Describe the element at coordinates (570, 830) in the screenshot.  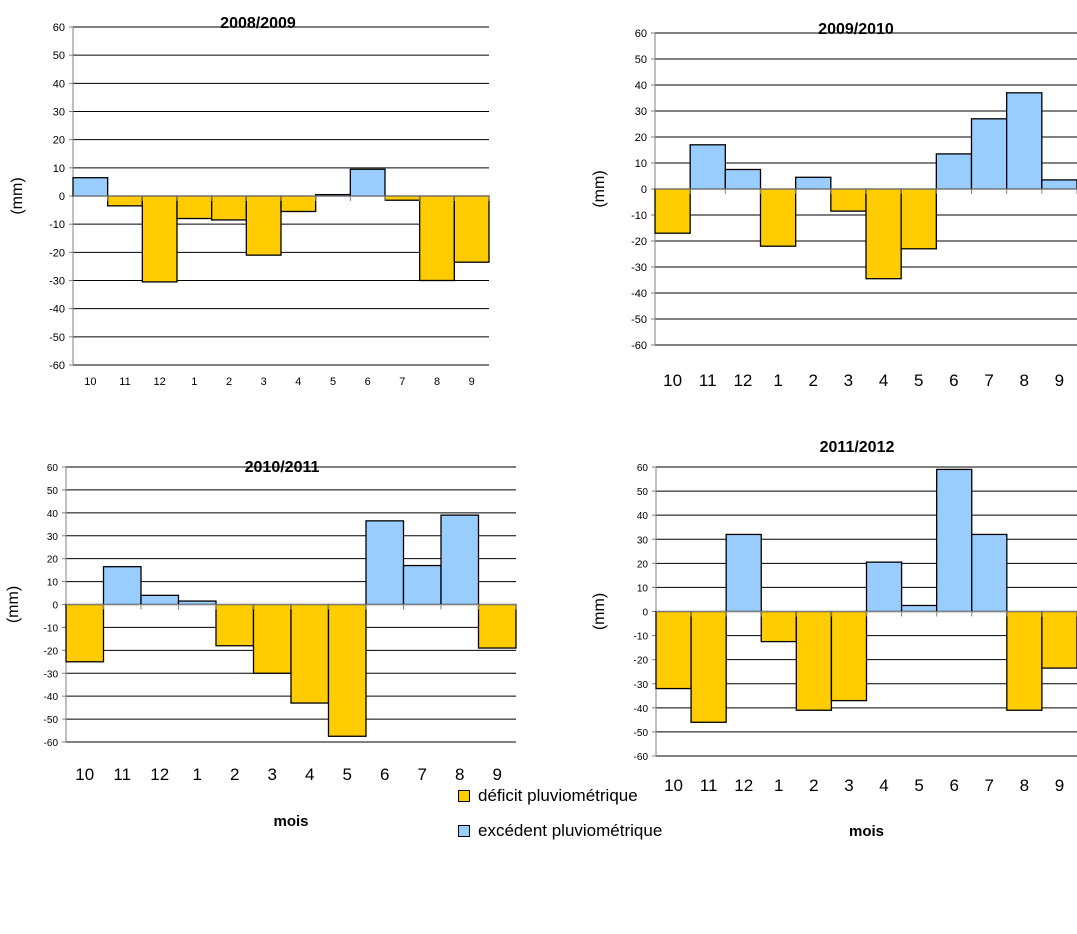
I see `legend-excedent-label: excédent pluviométrique` at that location.